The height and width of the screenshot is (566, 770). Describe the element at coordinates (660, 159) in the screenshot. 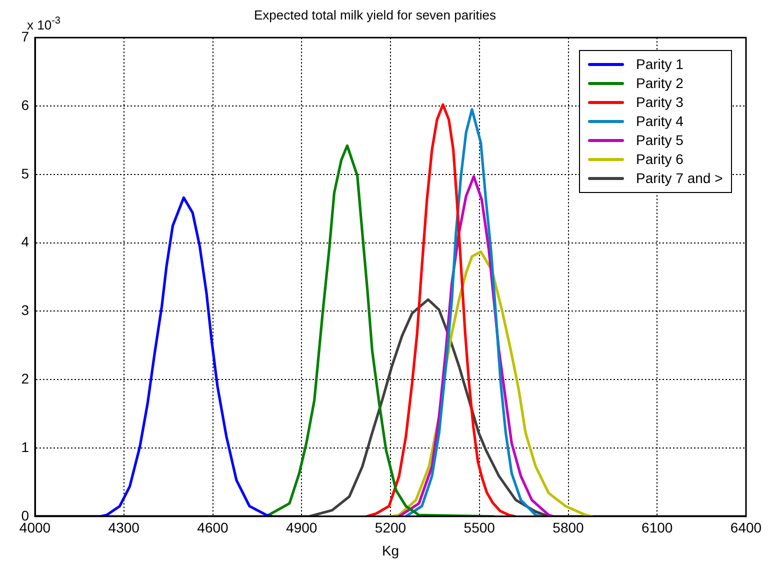

I see `legend-label: Parity 6` at that location.